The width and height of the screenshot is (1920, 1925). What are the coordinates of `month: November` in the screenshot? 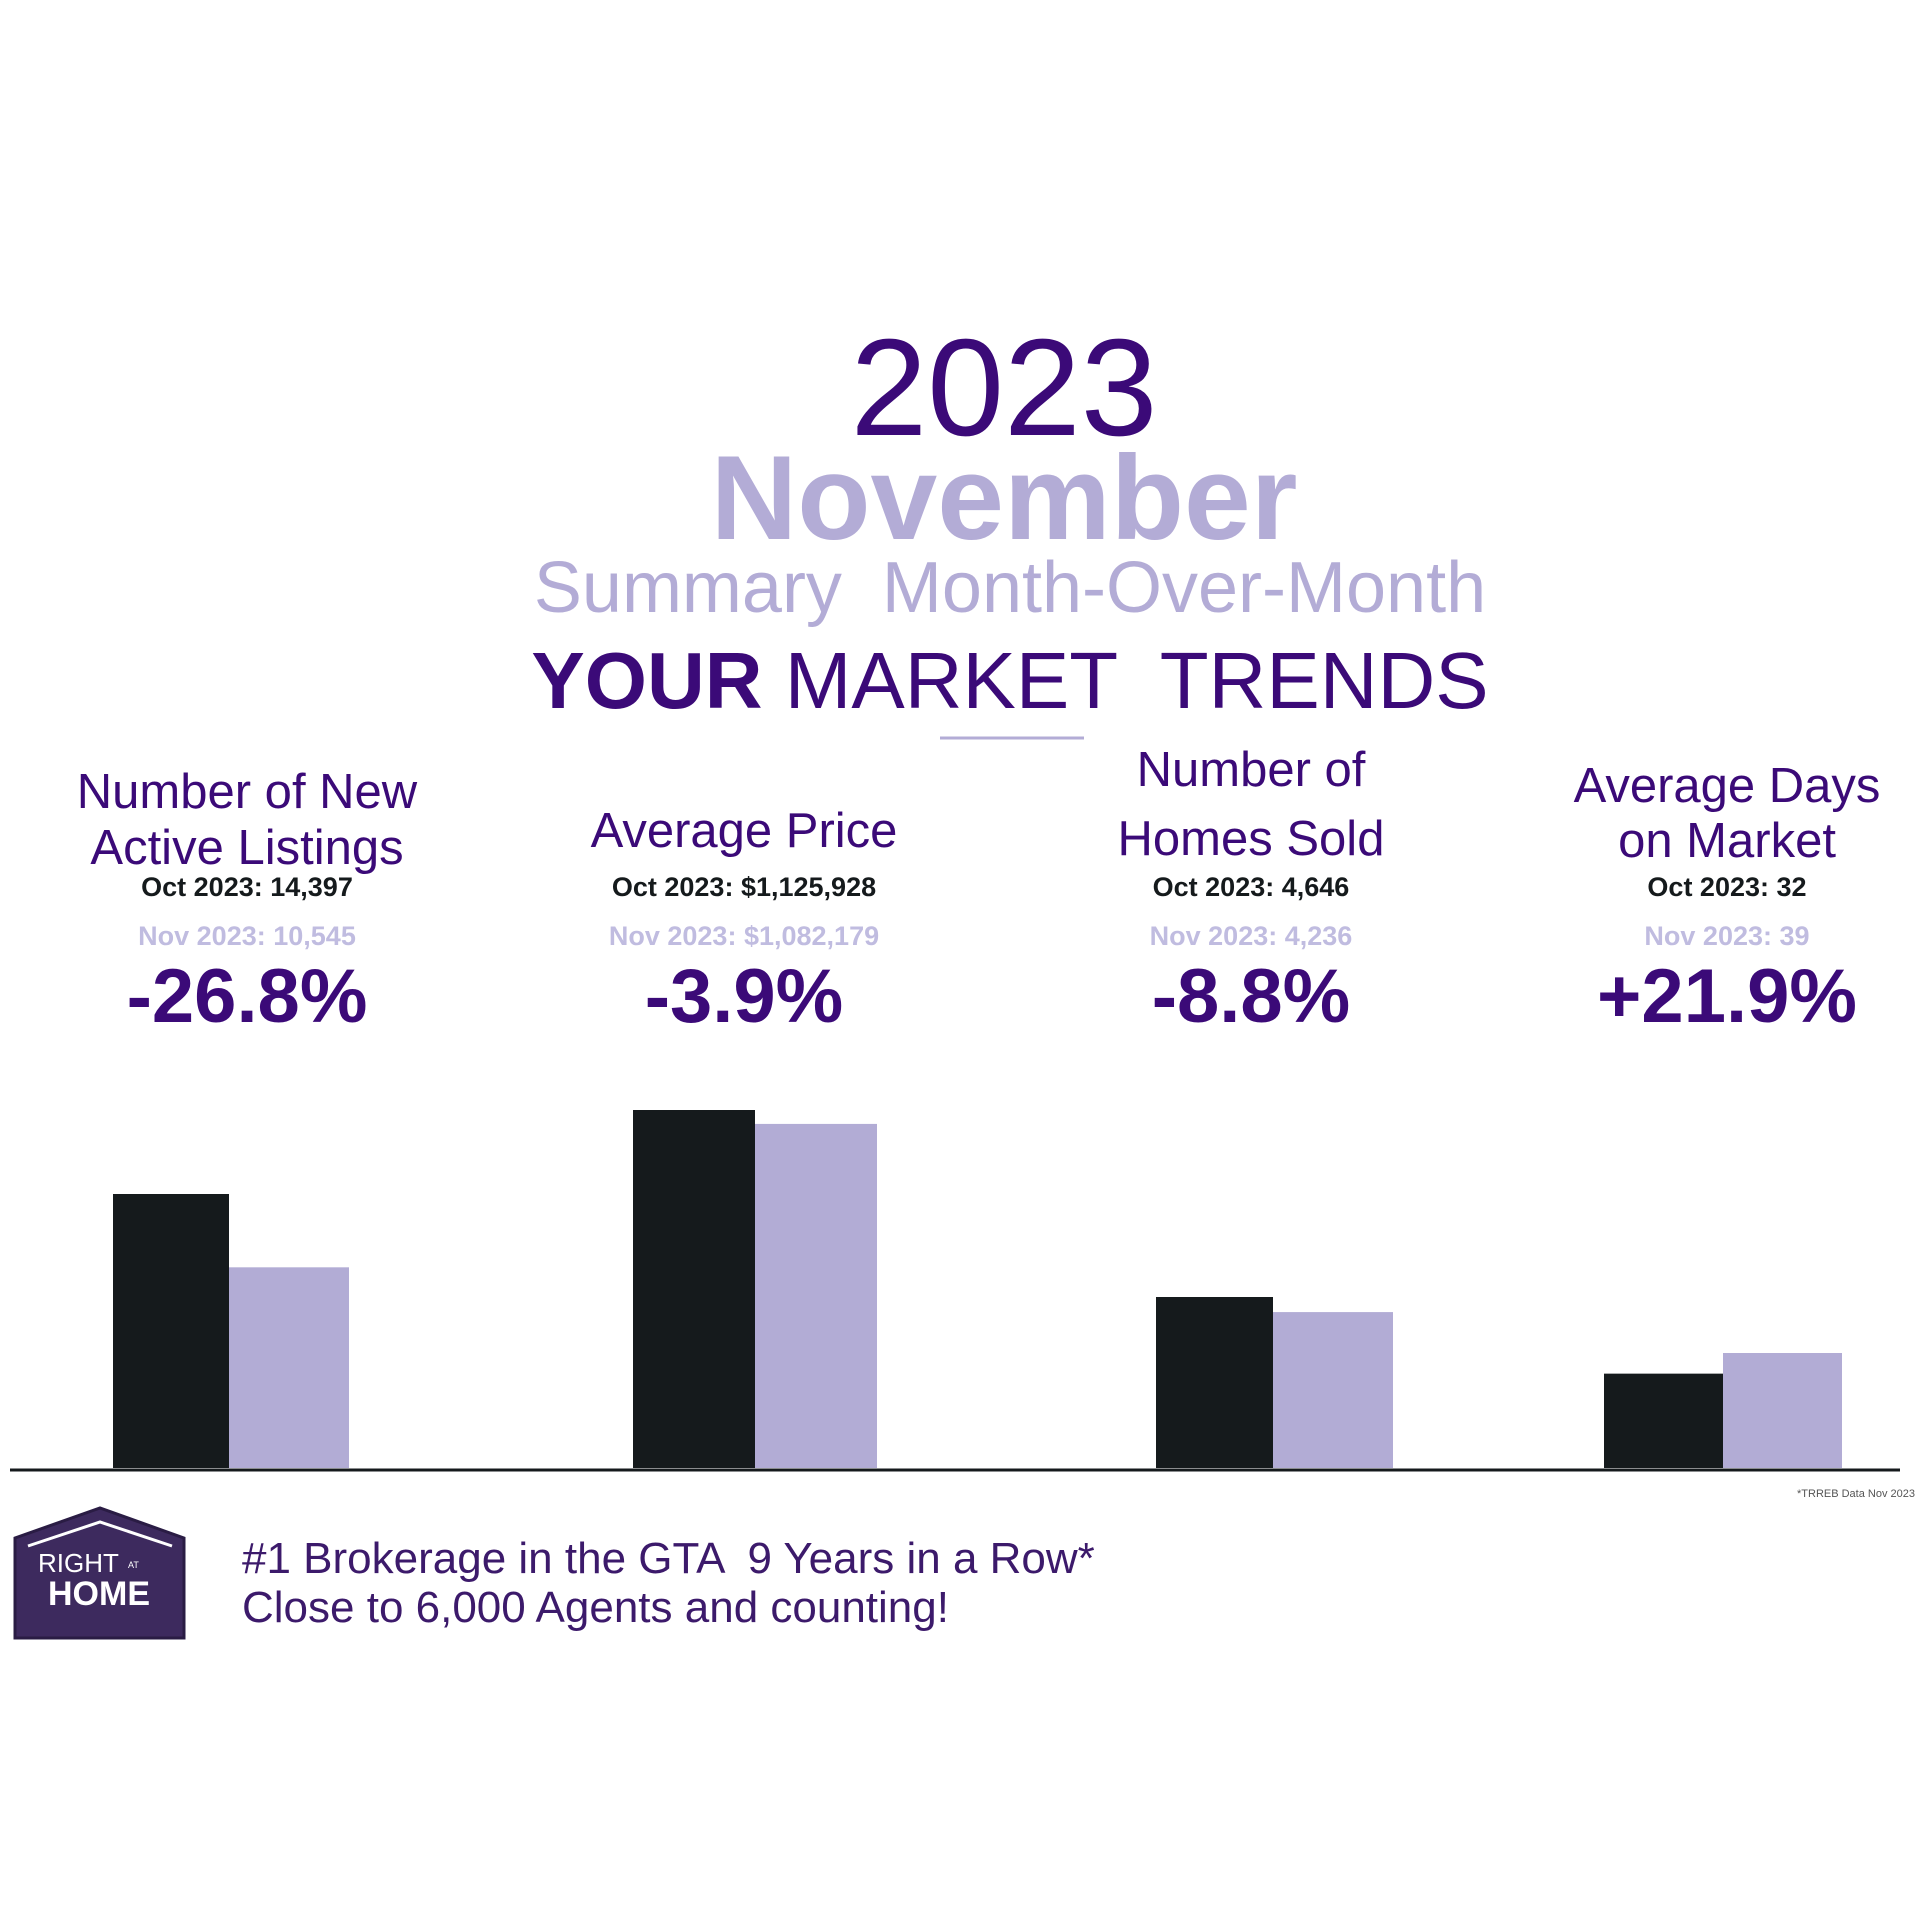 It's located at (1004, 498).